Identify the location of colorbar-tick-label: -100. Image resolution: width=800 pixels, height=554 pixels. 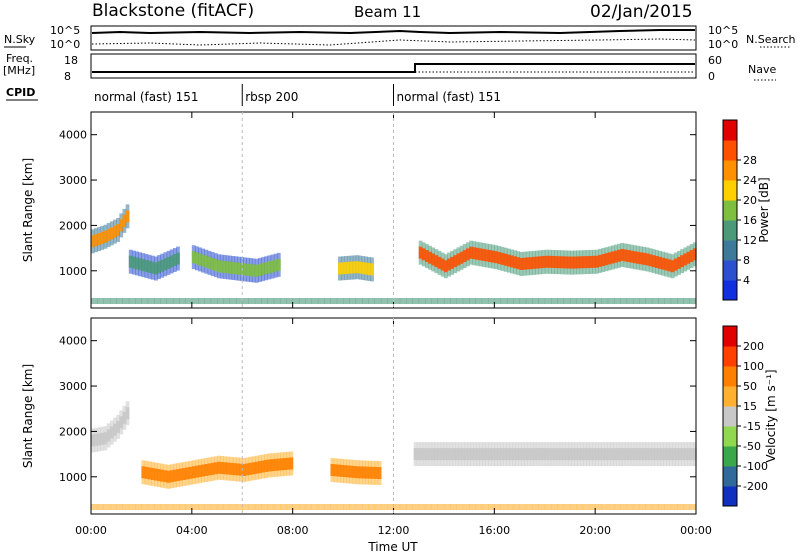
(755, 466).